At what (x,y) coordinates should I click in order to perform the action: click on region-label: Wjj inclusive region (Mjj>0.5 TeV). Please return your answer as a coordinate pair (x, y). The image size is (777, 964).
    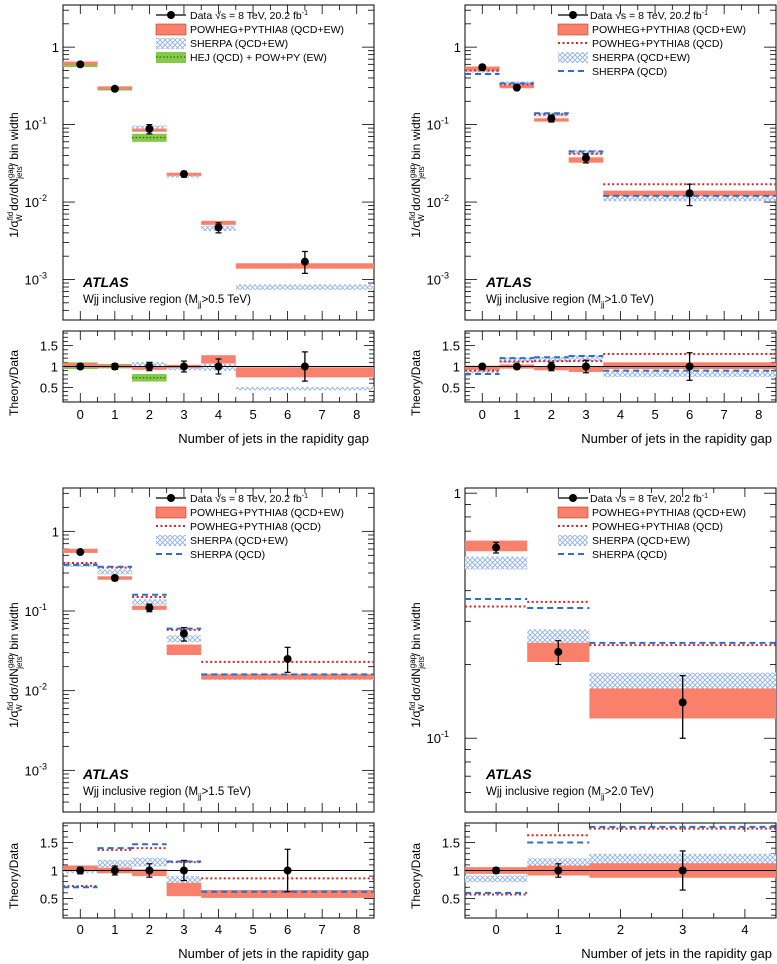
    Looking at the image, I should click on (167, 301).